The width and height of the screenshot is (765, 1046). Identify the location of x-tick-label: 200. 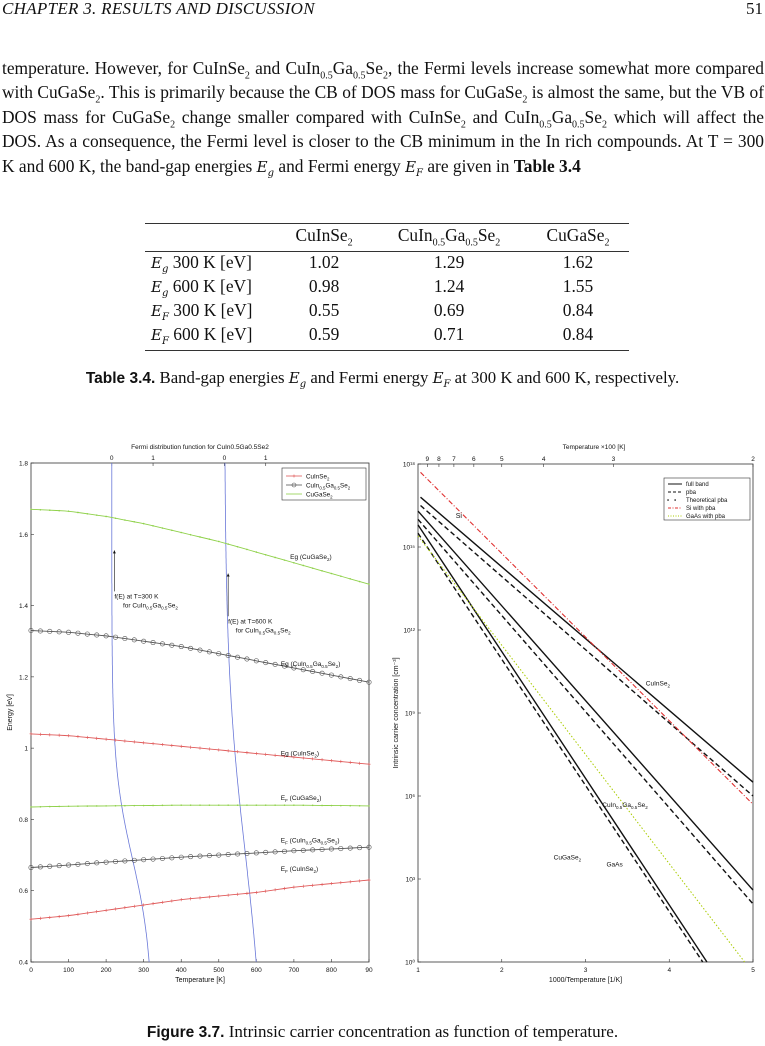
(106, 970).